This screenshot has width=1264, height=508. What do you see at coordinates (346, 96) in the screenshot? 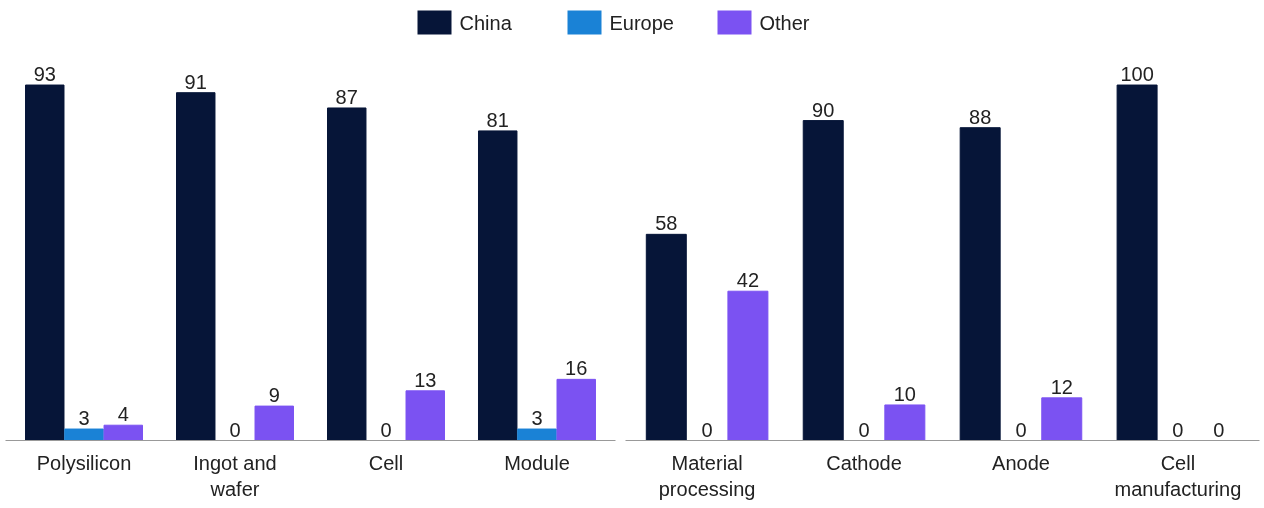
I see `data-label: 87` at bounding box center [346, 96].